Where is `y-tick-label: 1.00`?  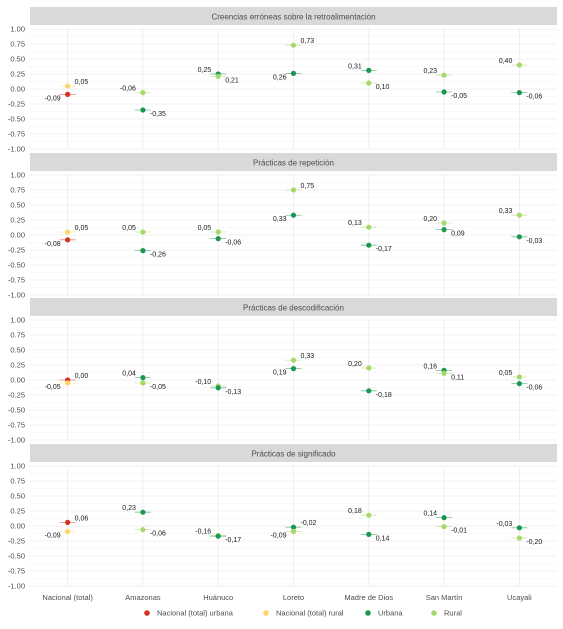
y-tick-label: 1.00 is located at coordinates (17, 466).